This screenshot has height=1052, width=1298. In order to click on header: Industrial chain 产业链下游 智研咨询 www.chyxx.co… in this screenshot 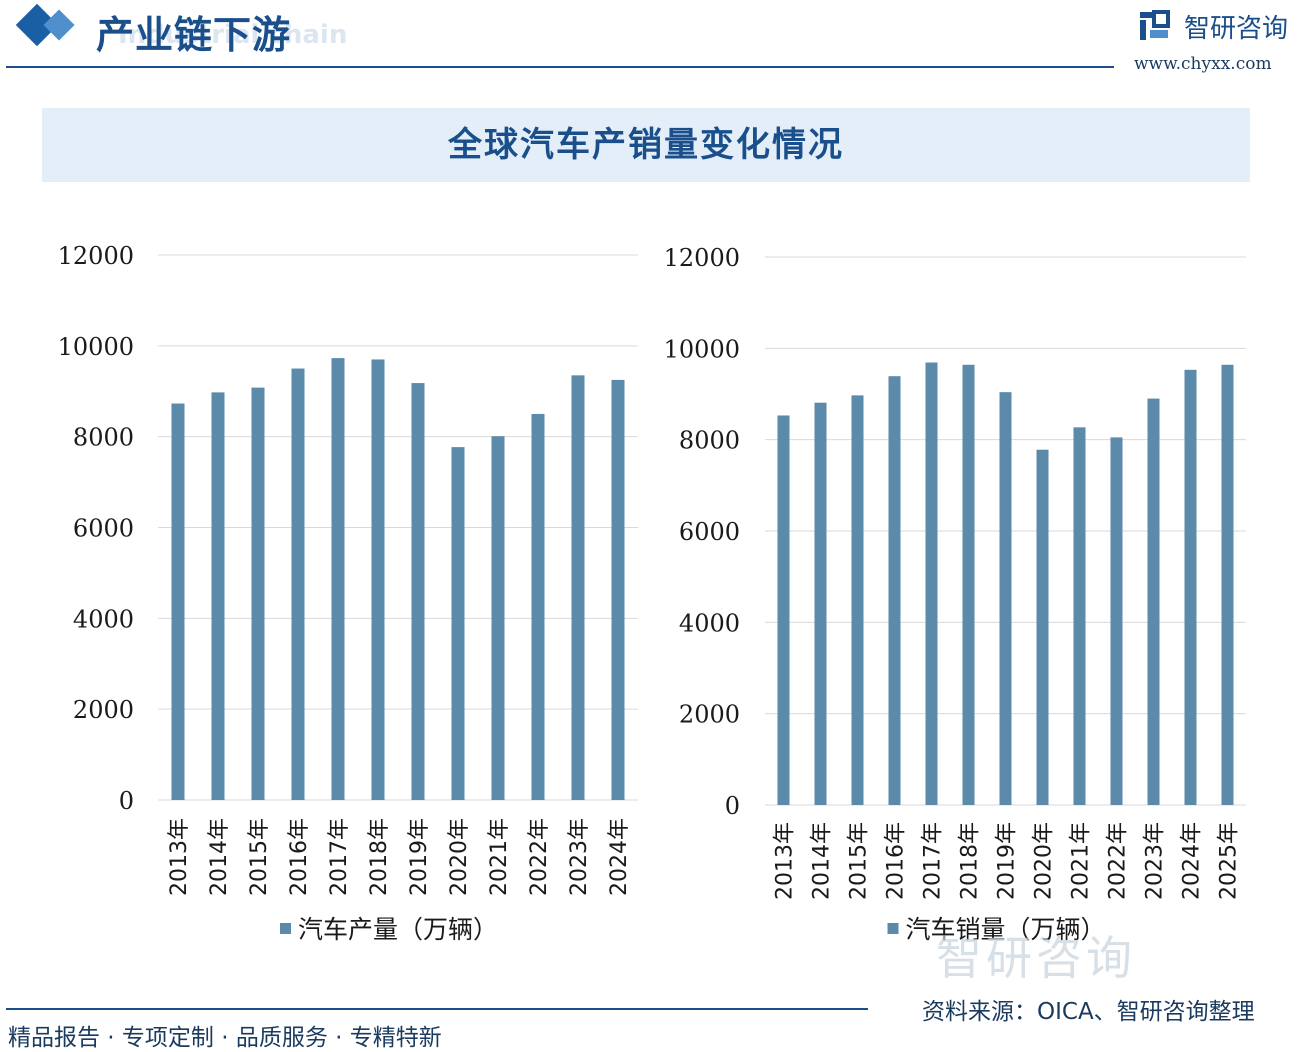, I will do `click(649, 37)`.